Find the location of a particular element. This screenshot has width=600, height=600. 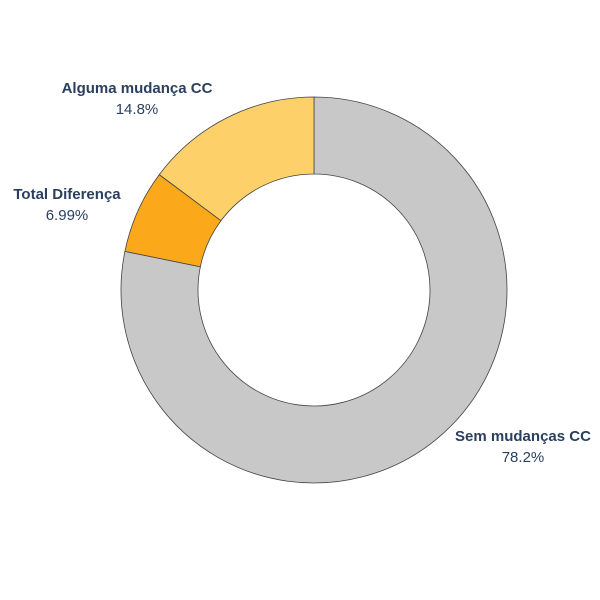

slice-percent-0: 78.2% is located at coordinates (523, 457).